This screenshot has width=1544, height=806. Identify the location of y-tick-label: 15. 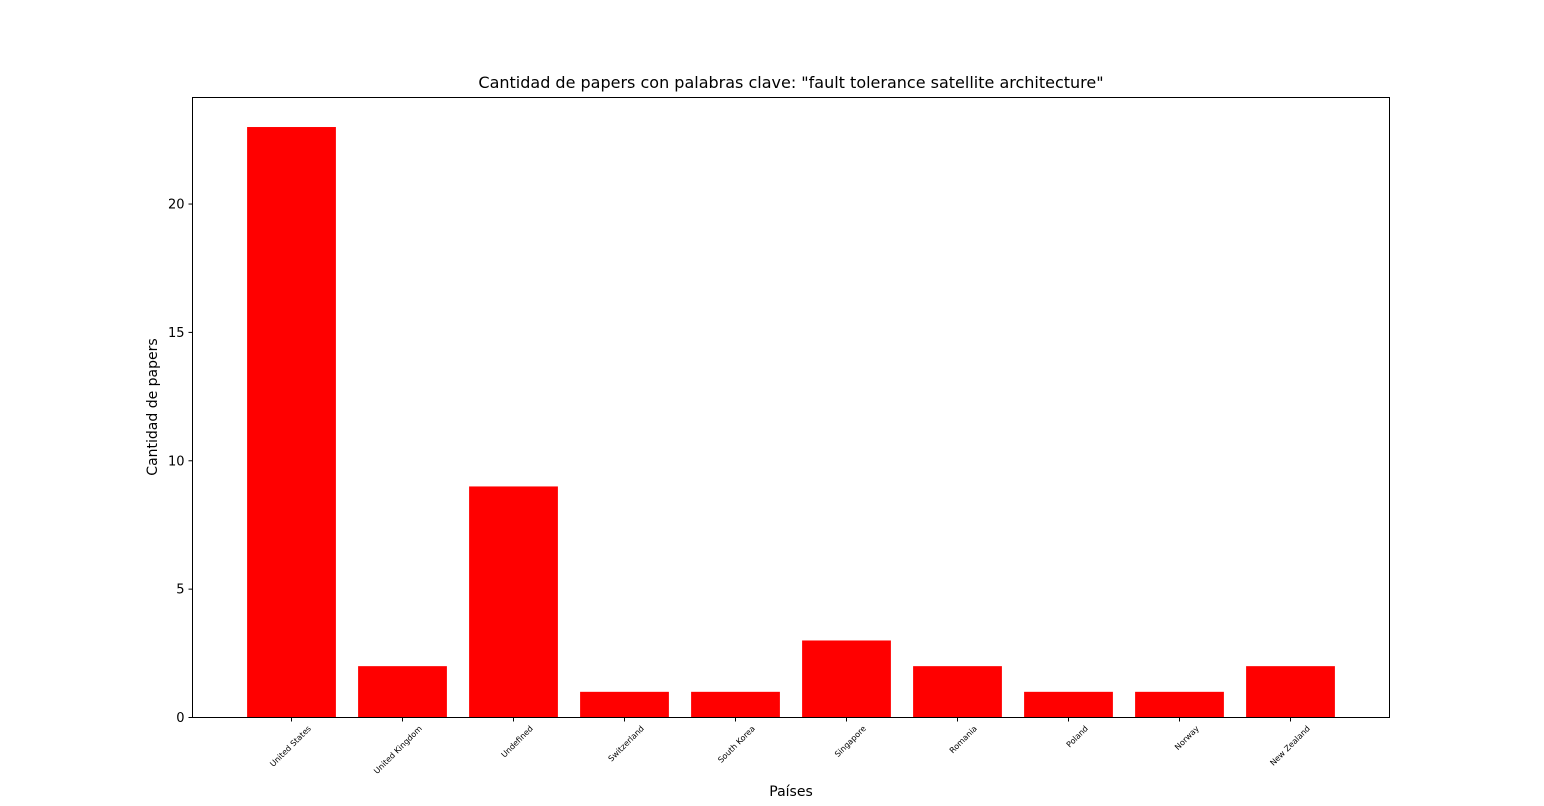
(176, 333).